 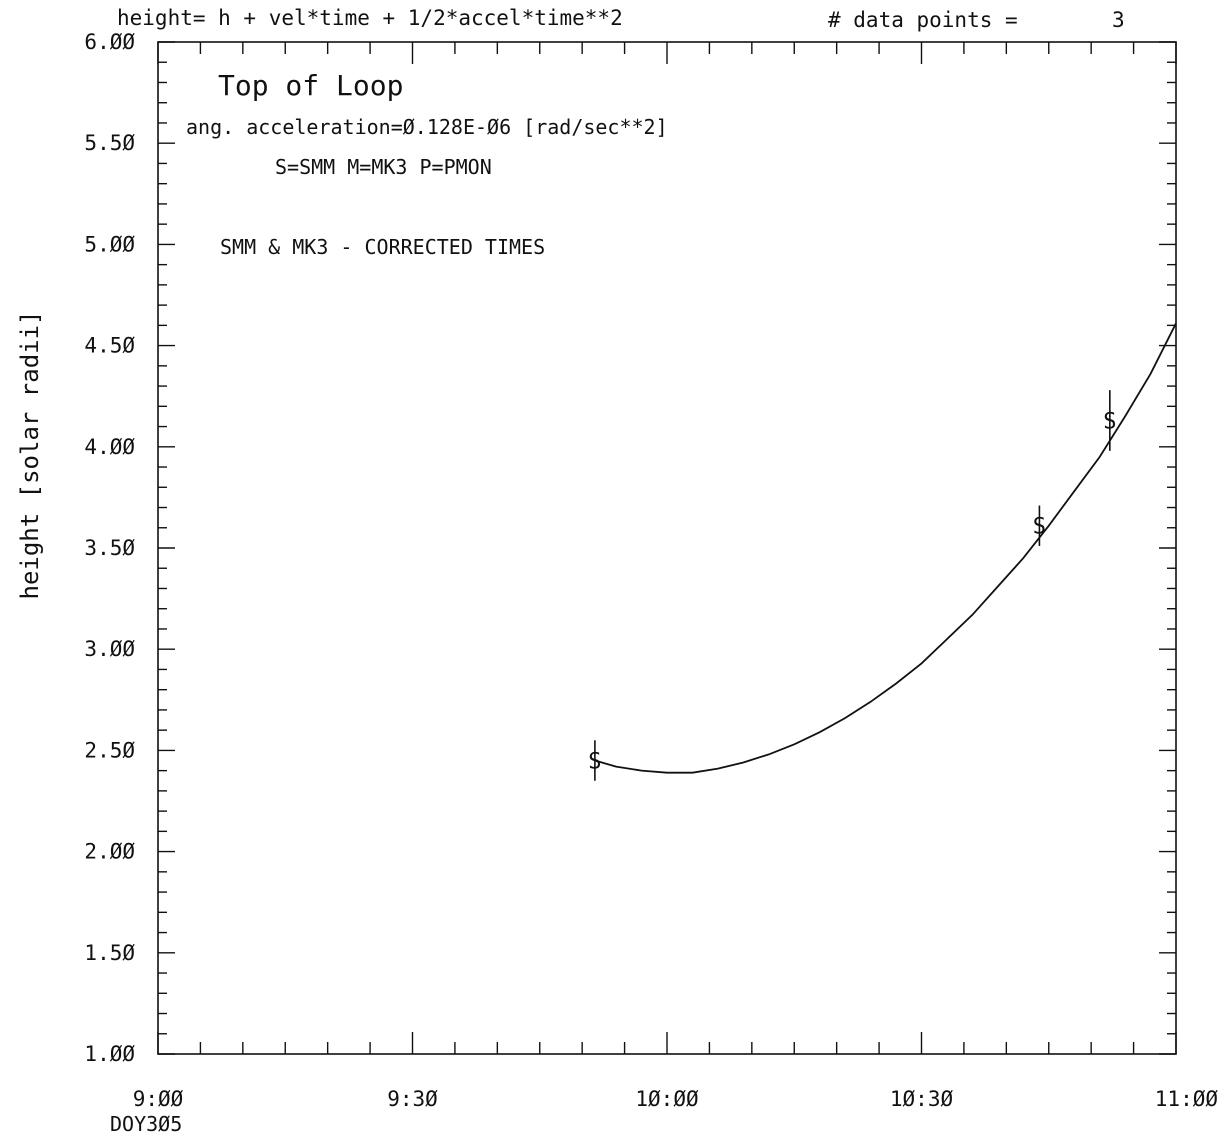 What do you see at coordinates (382, 247) in the screenshot?
I see `corrected-times-note: SMM & MK3 - CORRECTED TIMES` at bounding box center [382, 247].